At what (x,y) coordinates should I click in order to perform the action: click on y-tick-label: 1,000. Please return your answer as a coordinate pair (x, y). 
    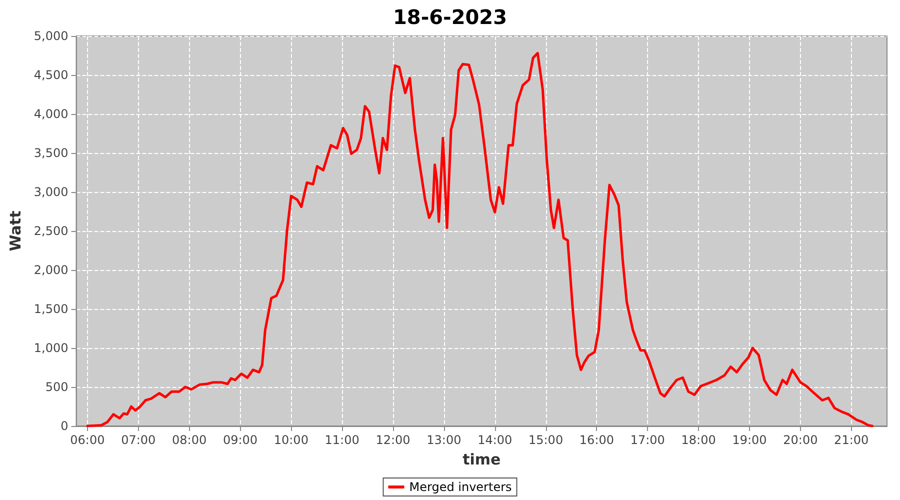
    Looking at the image, I should click on (51, 348).